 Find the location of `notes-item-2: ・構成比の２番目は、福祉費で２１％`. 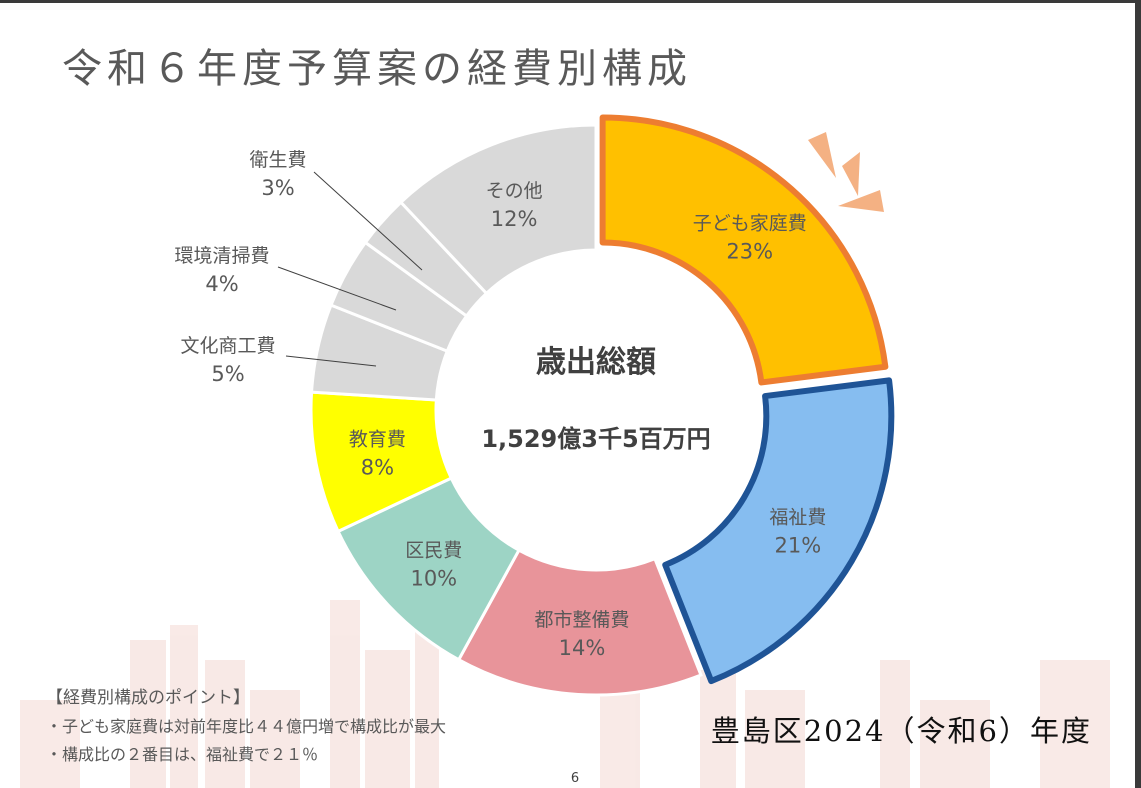

notes-item-2: ・構成比の２番目は、福祉費で２１％ is located at coordinates (182, 754).